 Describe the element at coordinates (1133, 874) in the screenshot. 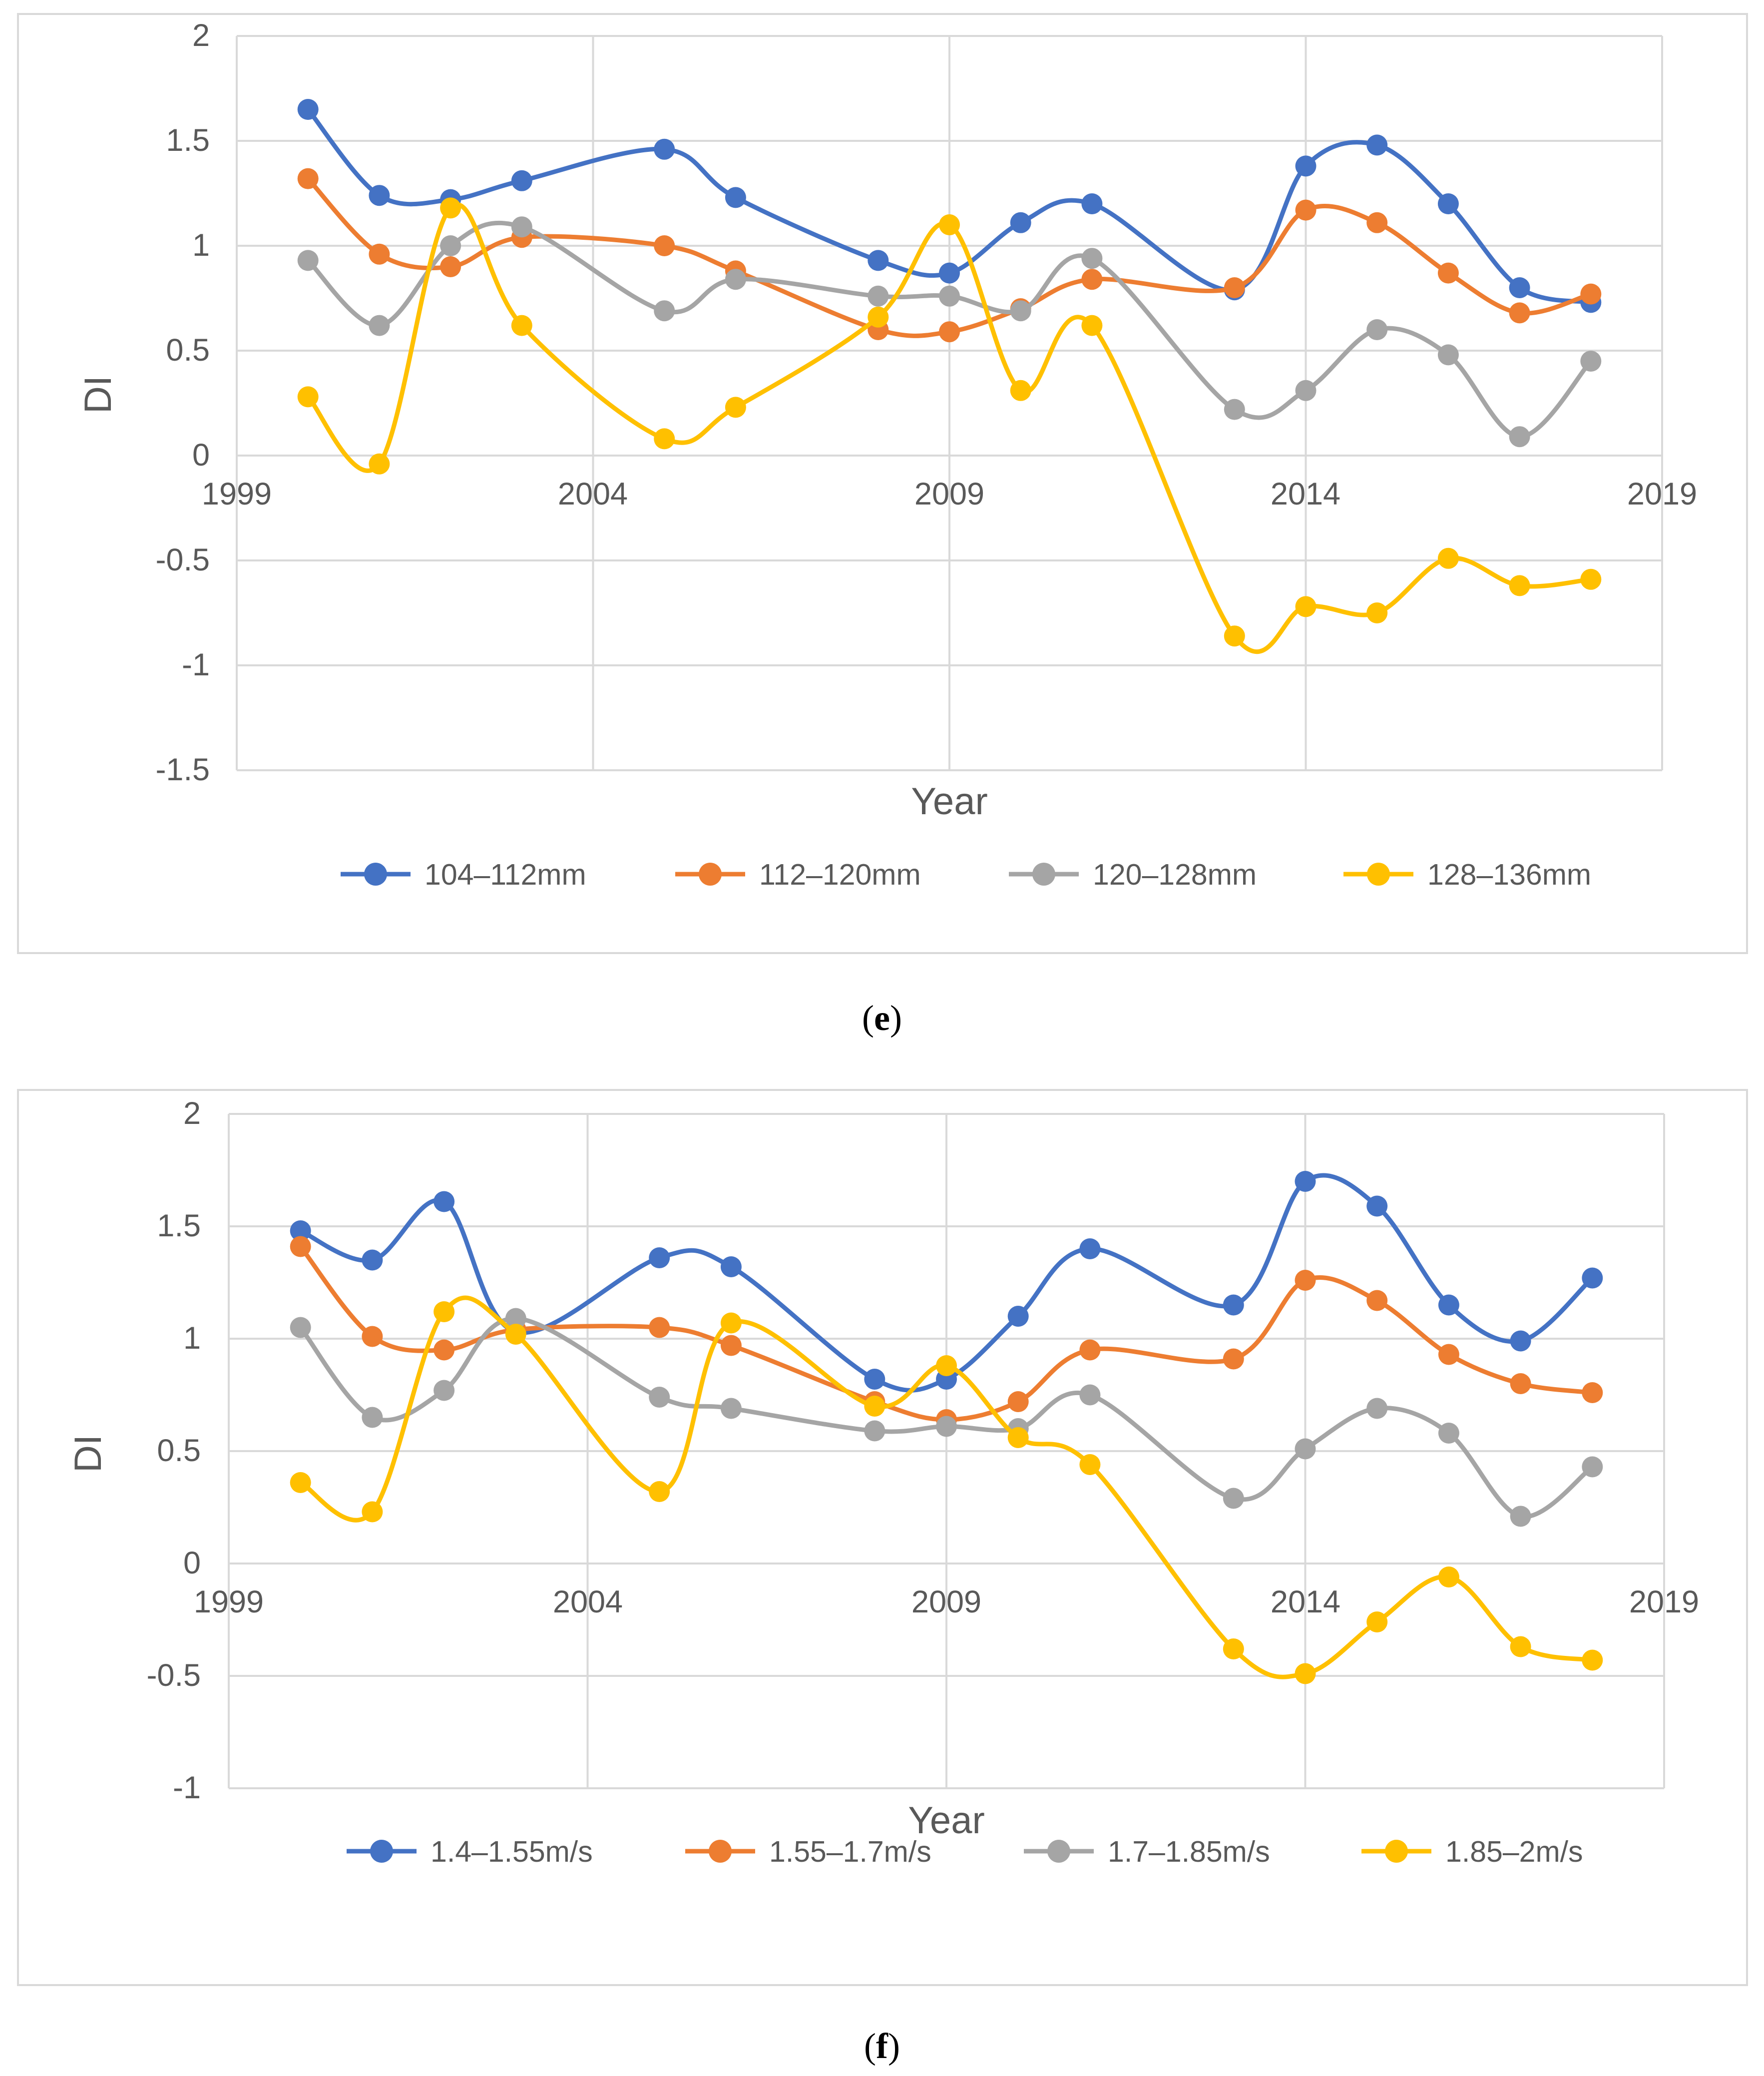

I see `legend-item: 120–128mm` at that location.